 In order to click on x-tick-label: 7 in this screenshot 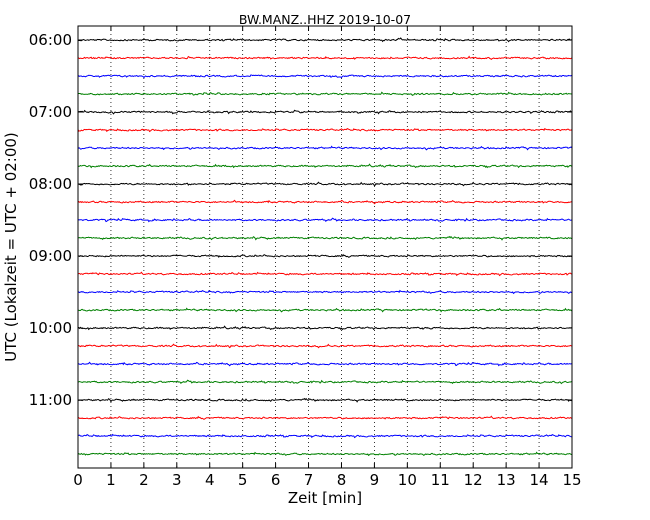, I will do `click(309, 480)`.